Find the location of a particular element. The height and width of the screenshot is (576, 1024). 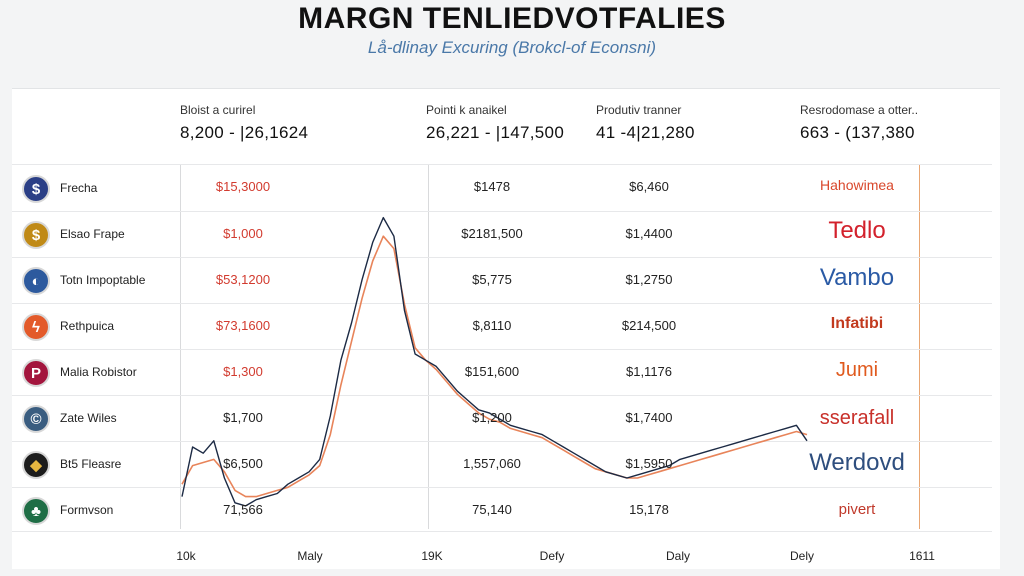

stat-value: 663 - (137,380 is located at coordinates (857, 132).